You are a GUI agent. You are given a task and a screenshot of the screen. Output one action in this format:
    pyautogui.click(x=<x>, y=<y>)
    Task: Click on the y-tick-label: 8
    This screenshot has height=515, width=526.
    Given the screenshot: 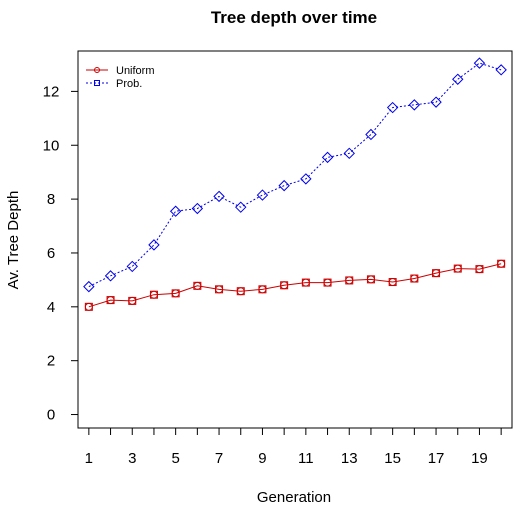 What is the action you would take?
    pyautogui.click(x=51, y=199)
    